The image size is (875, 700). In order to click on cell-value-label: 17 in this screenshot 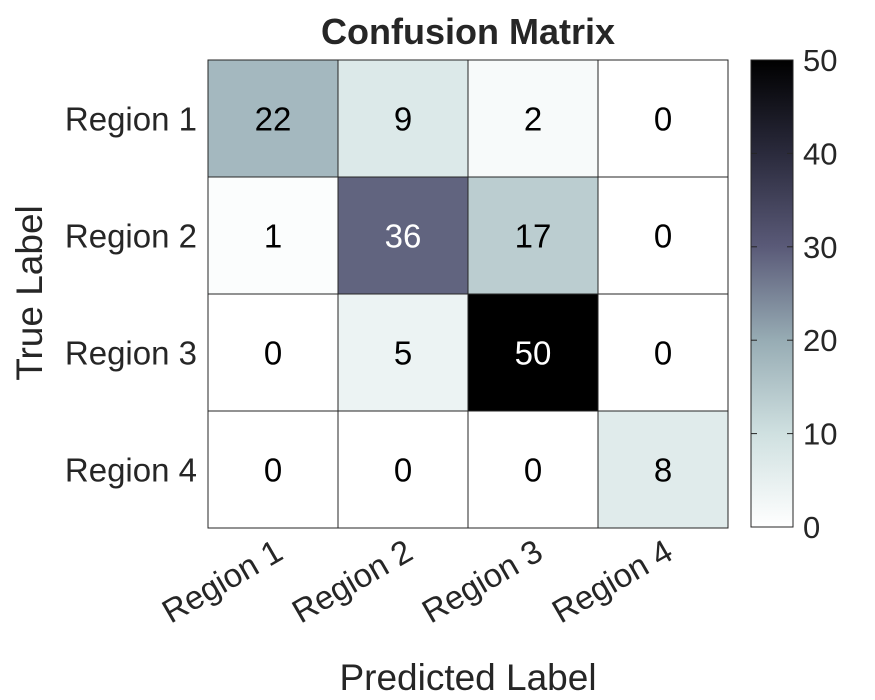, I will do `click(533, 236)`.